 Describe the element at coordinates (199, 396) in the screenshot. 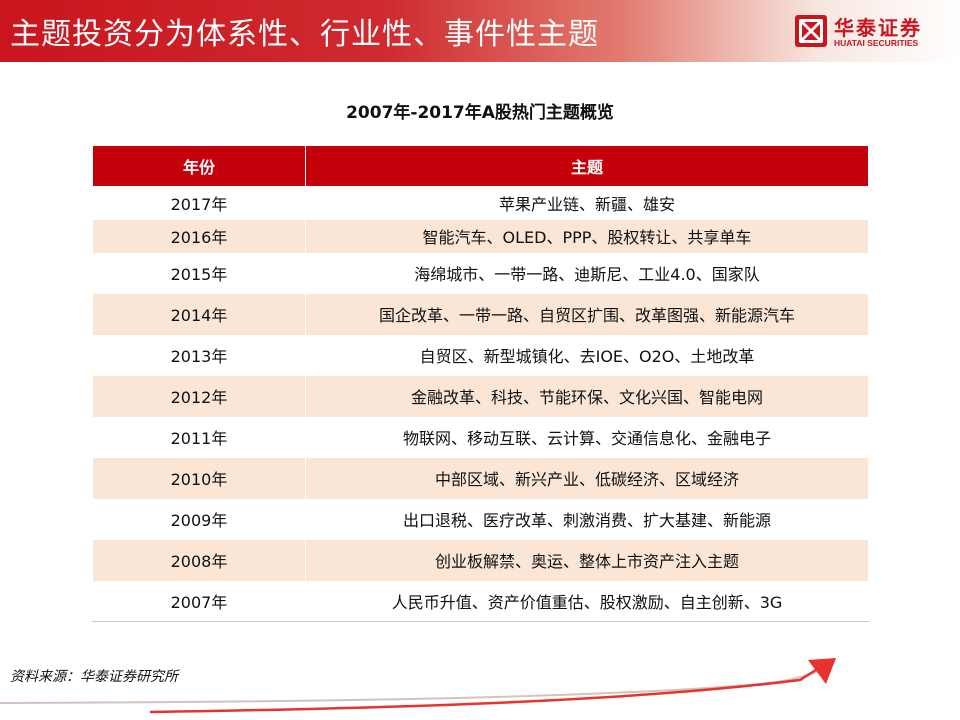

I see `year-cell: 2012年` at that location.